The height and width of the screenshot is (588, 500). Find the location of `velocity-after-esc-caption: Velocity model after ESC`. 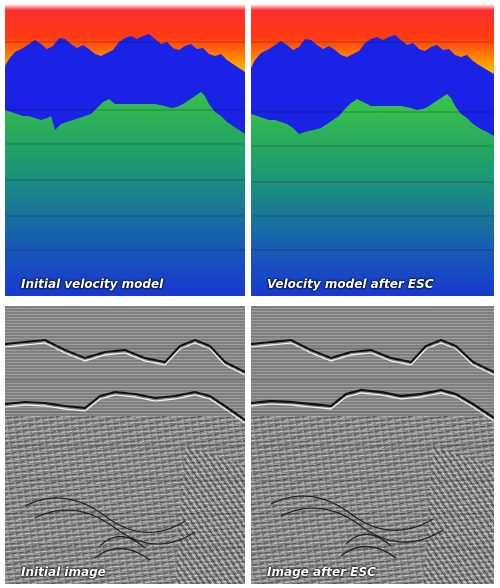

velocity-after-esc-caption: Velocity model after ESC is located at coordinates (350, 284).